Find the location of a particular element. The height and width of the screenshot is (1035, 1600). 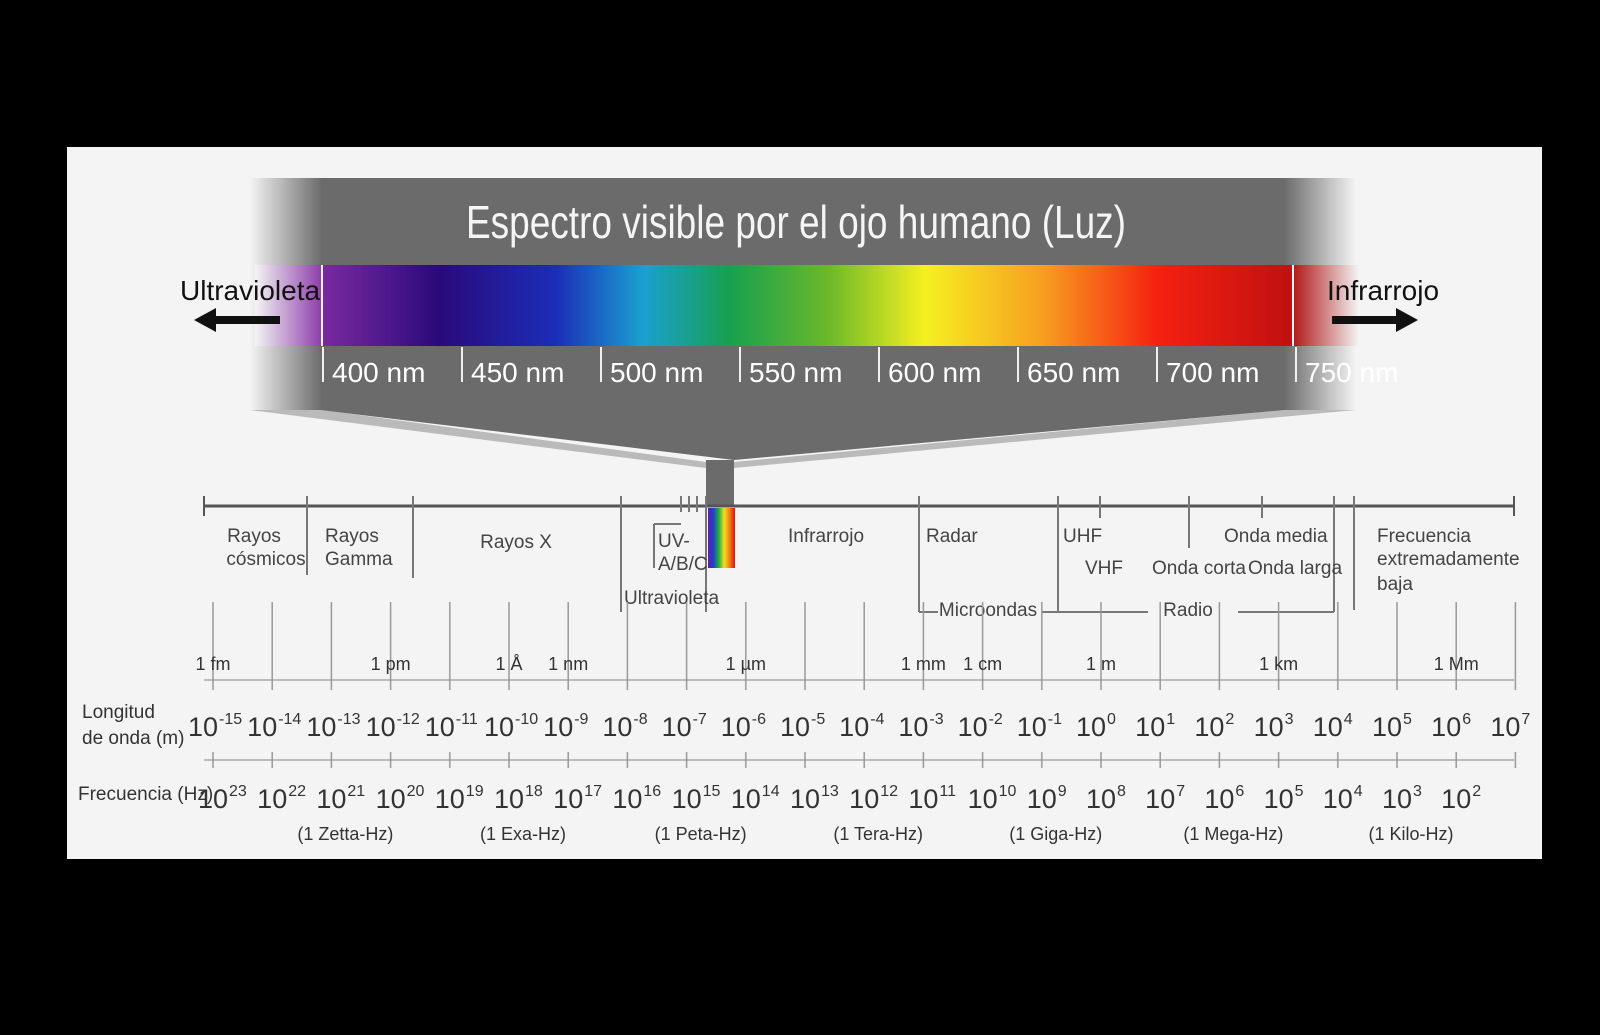

power-exponent: -9 is located at coordinates (581, 719).